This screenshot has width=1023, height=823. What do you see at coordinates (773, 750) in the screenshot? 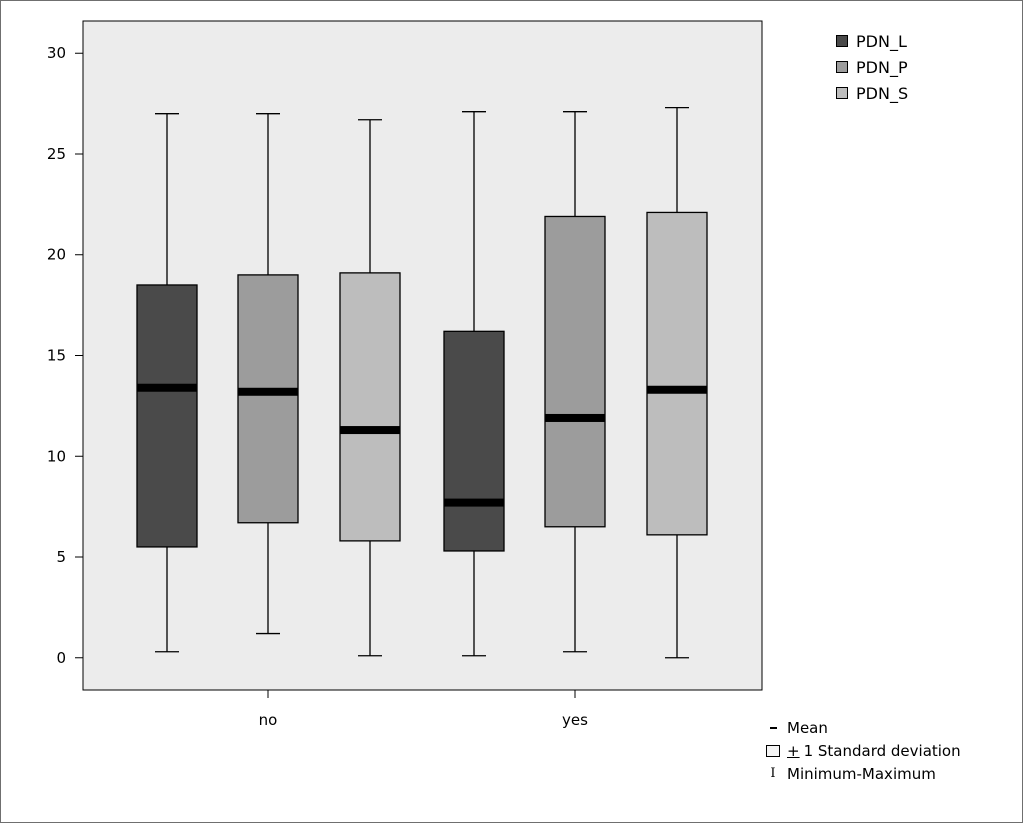
I see `box-symbol` at bounding box center [773, 750].